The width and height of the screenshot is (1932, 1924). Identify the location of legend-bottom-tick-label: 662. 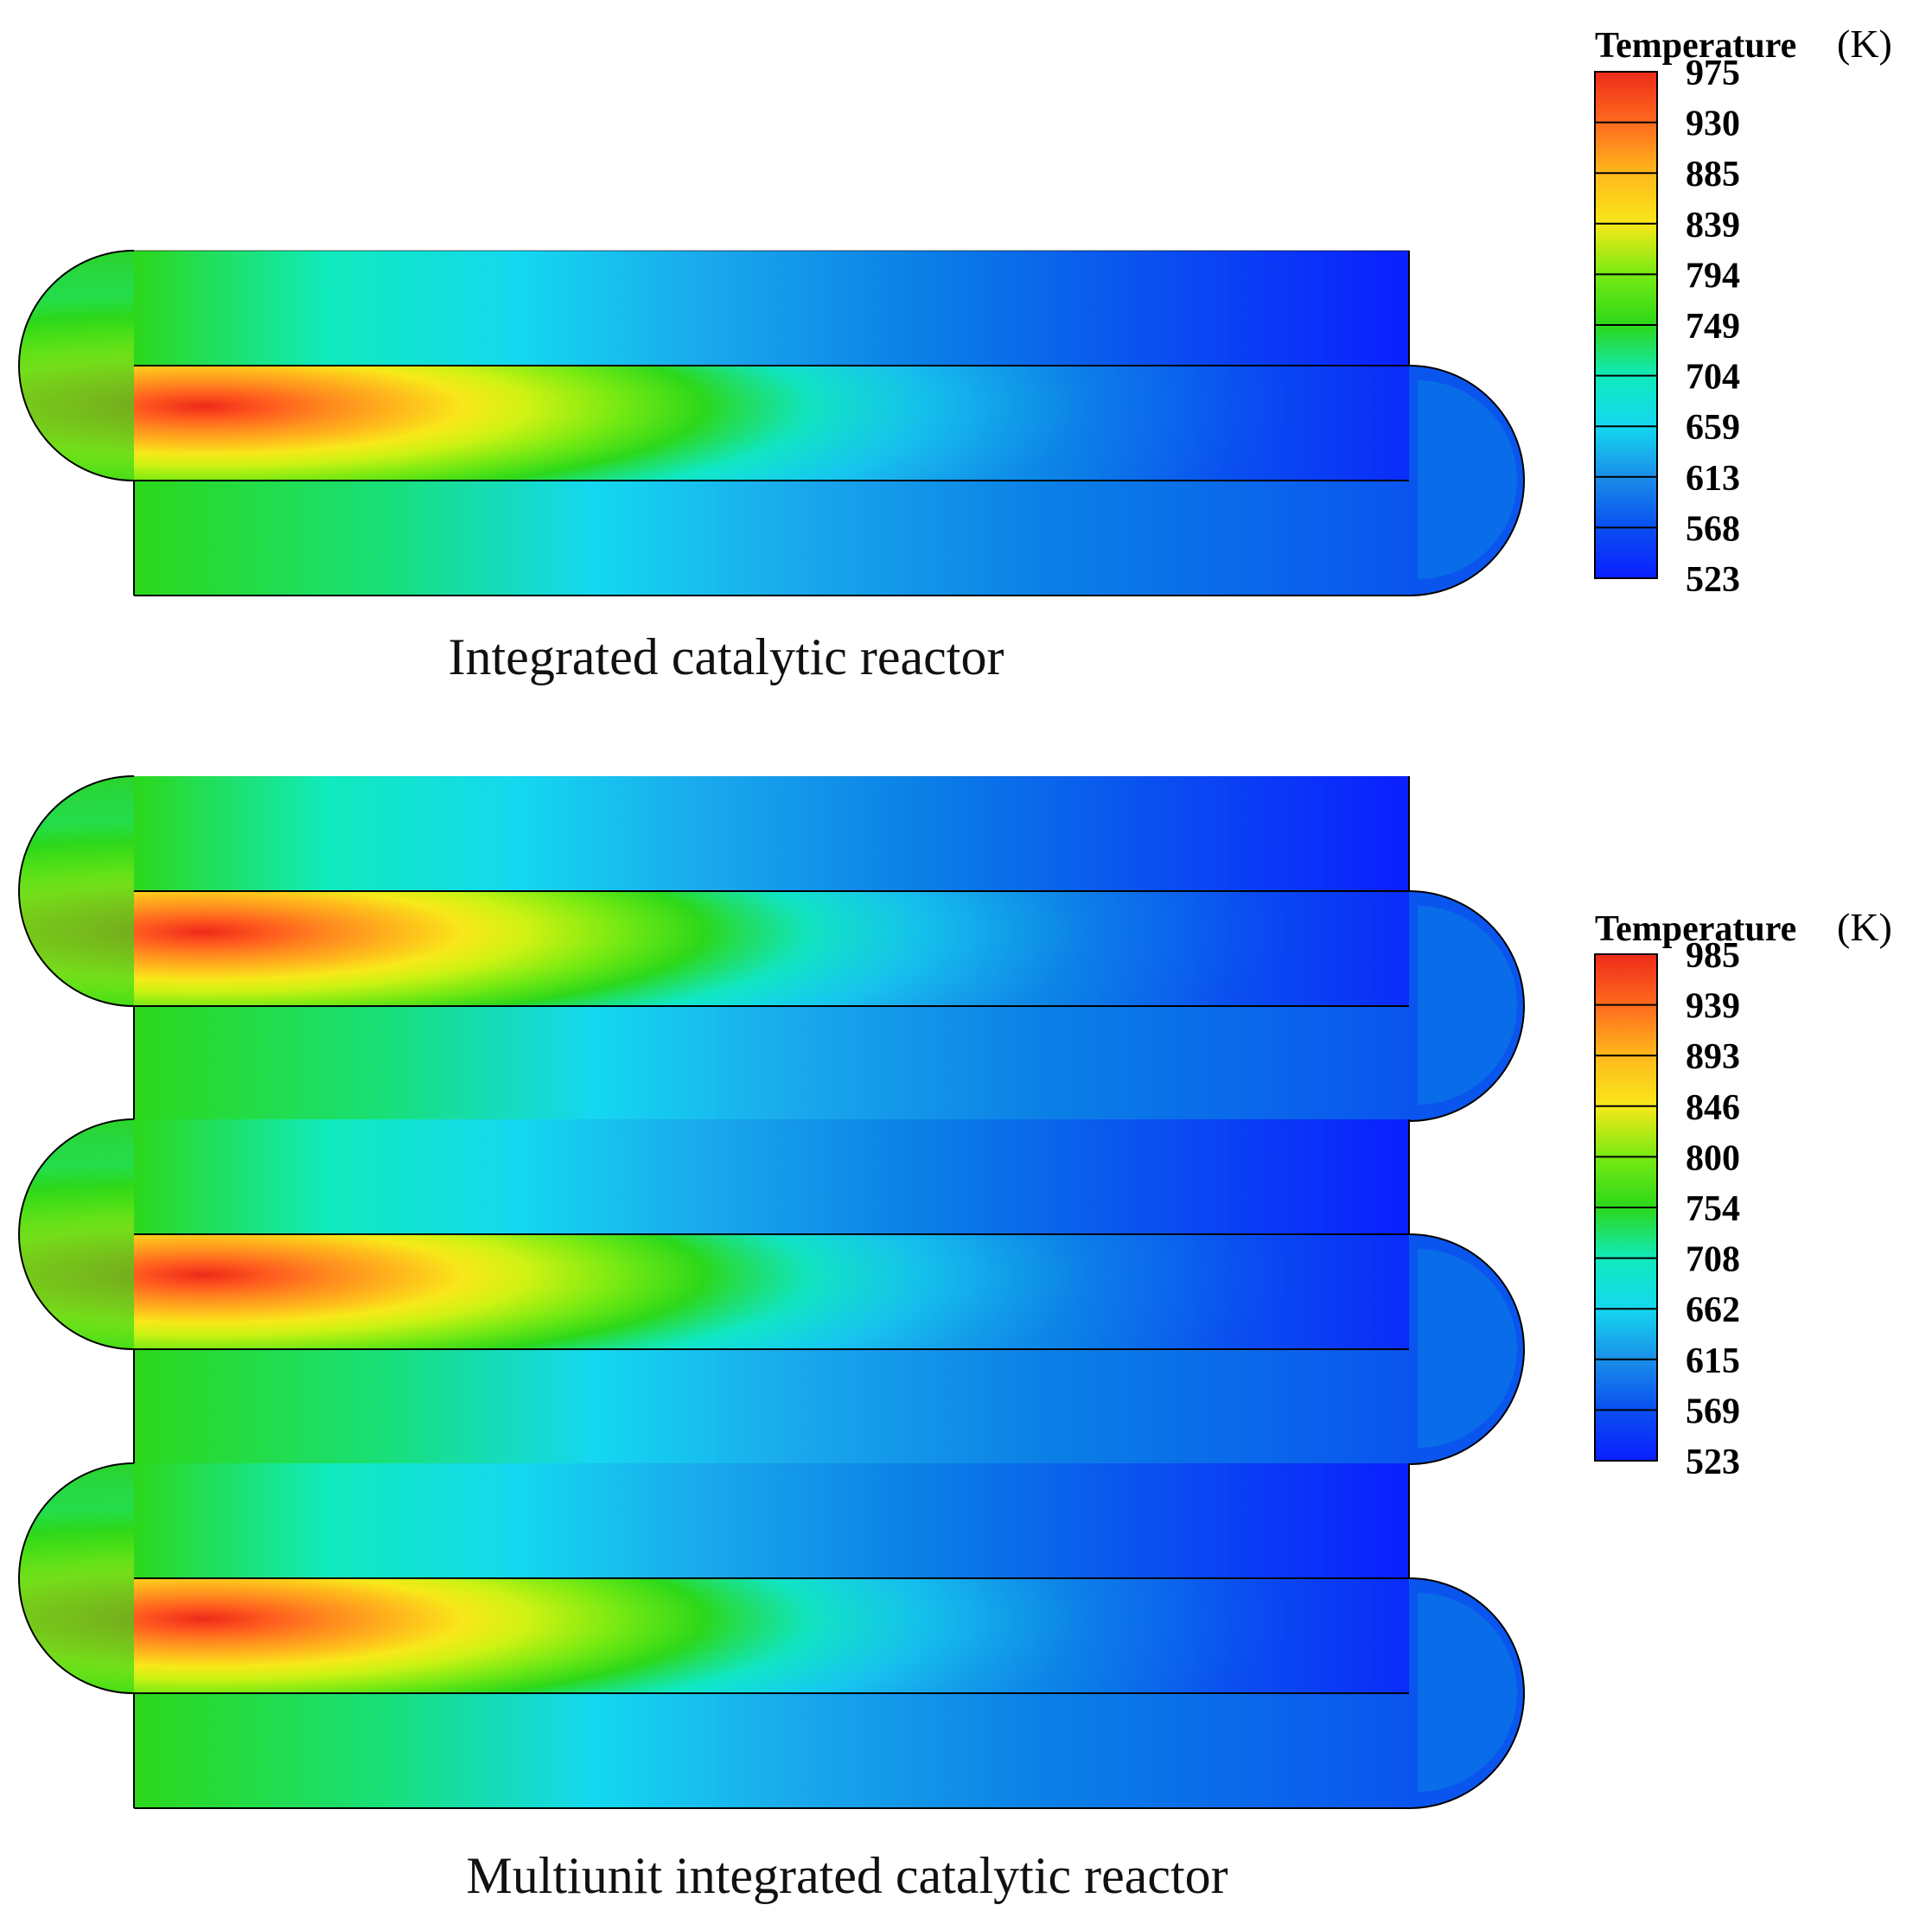
(1713, 1310).